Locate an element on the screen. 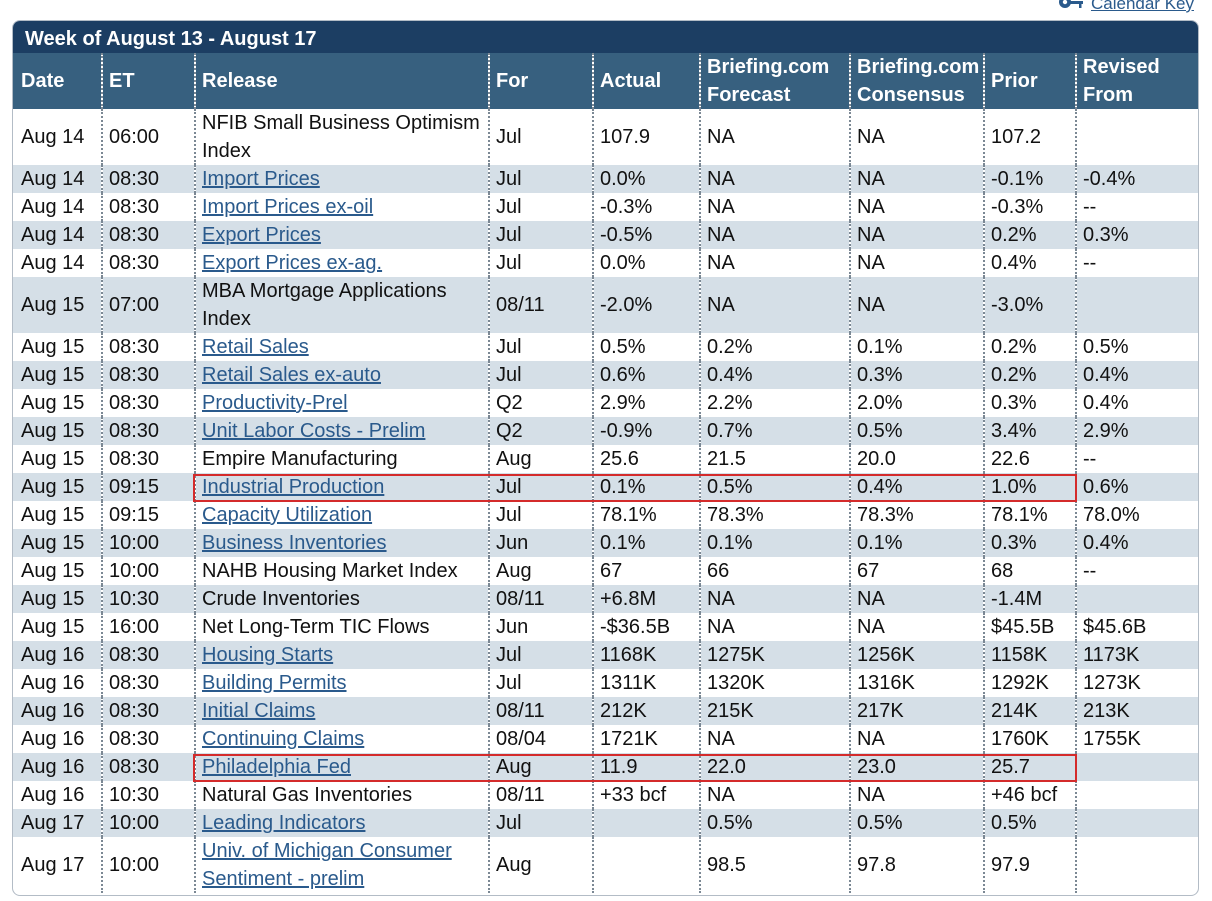 This screenshot has width=1212, height=901. cell-forecast: 1320K is located at coordinates (774, 683).